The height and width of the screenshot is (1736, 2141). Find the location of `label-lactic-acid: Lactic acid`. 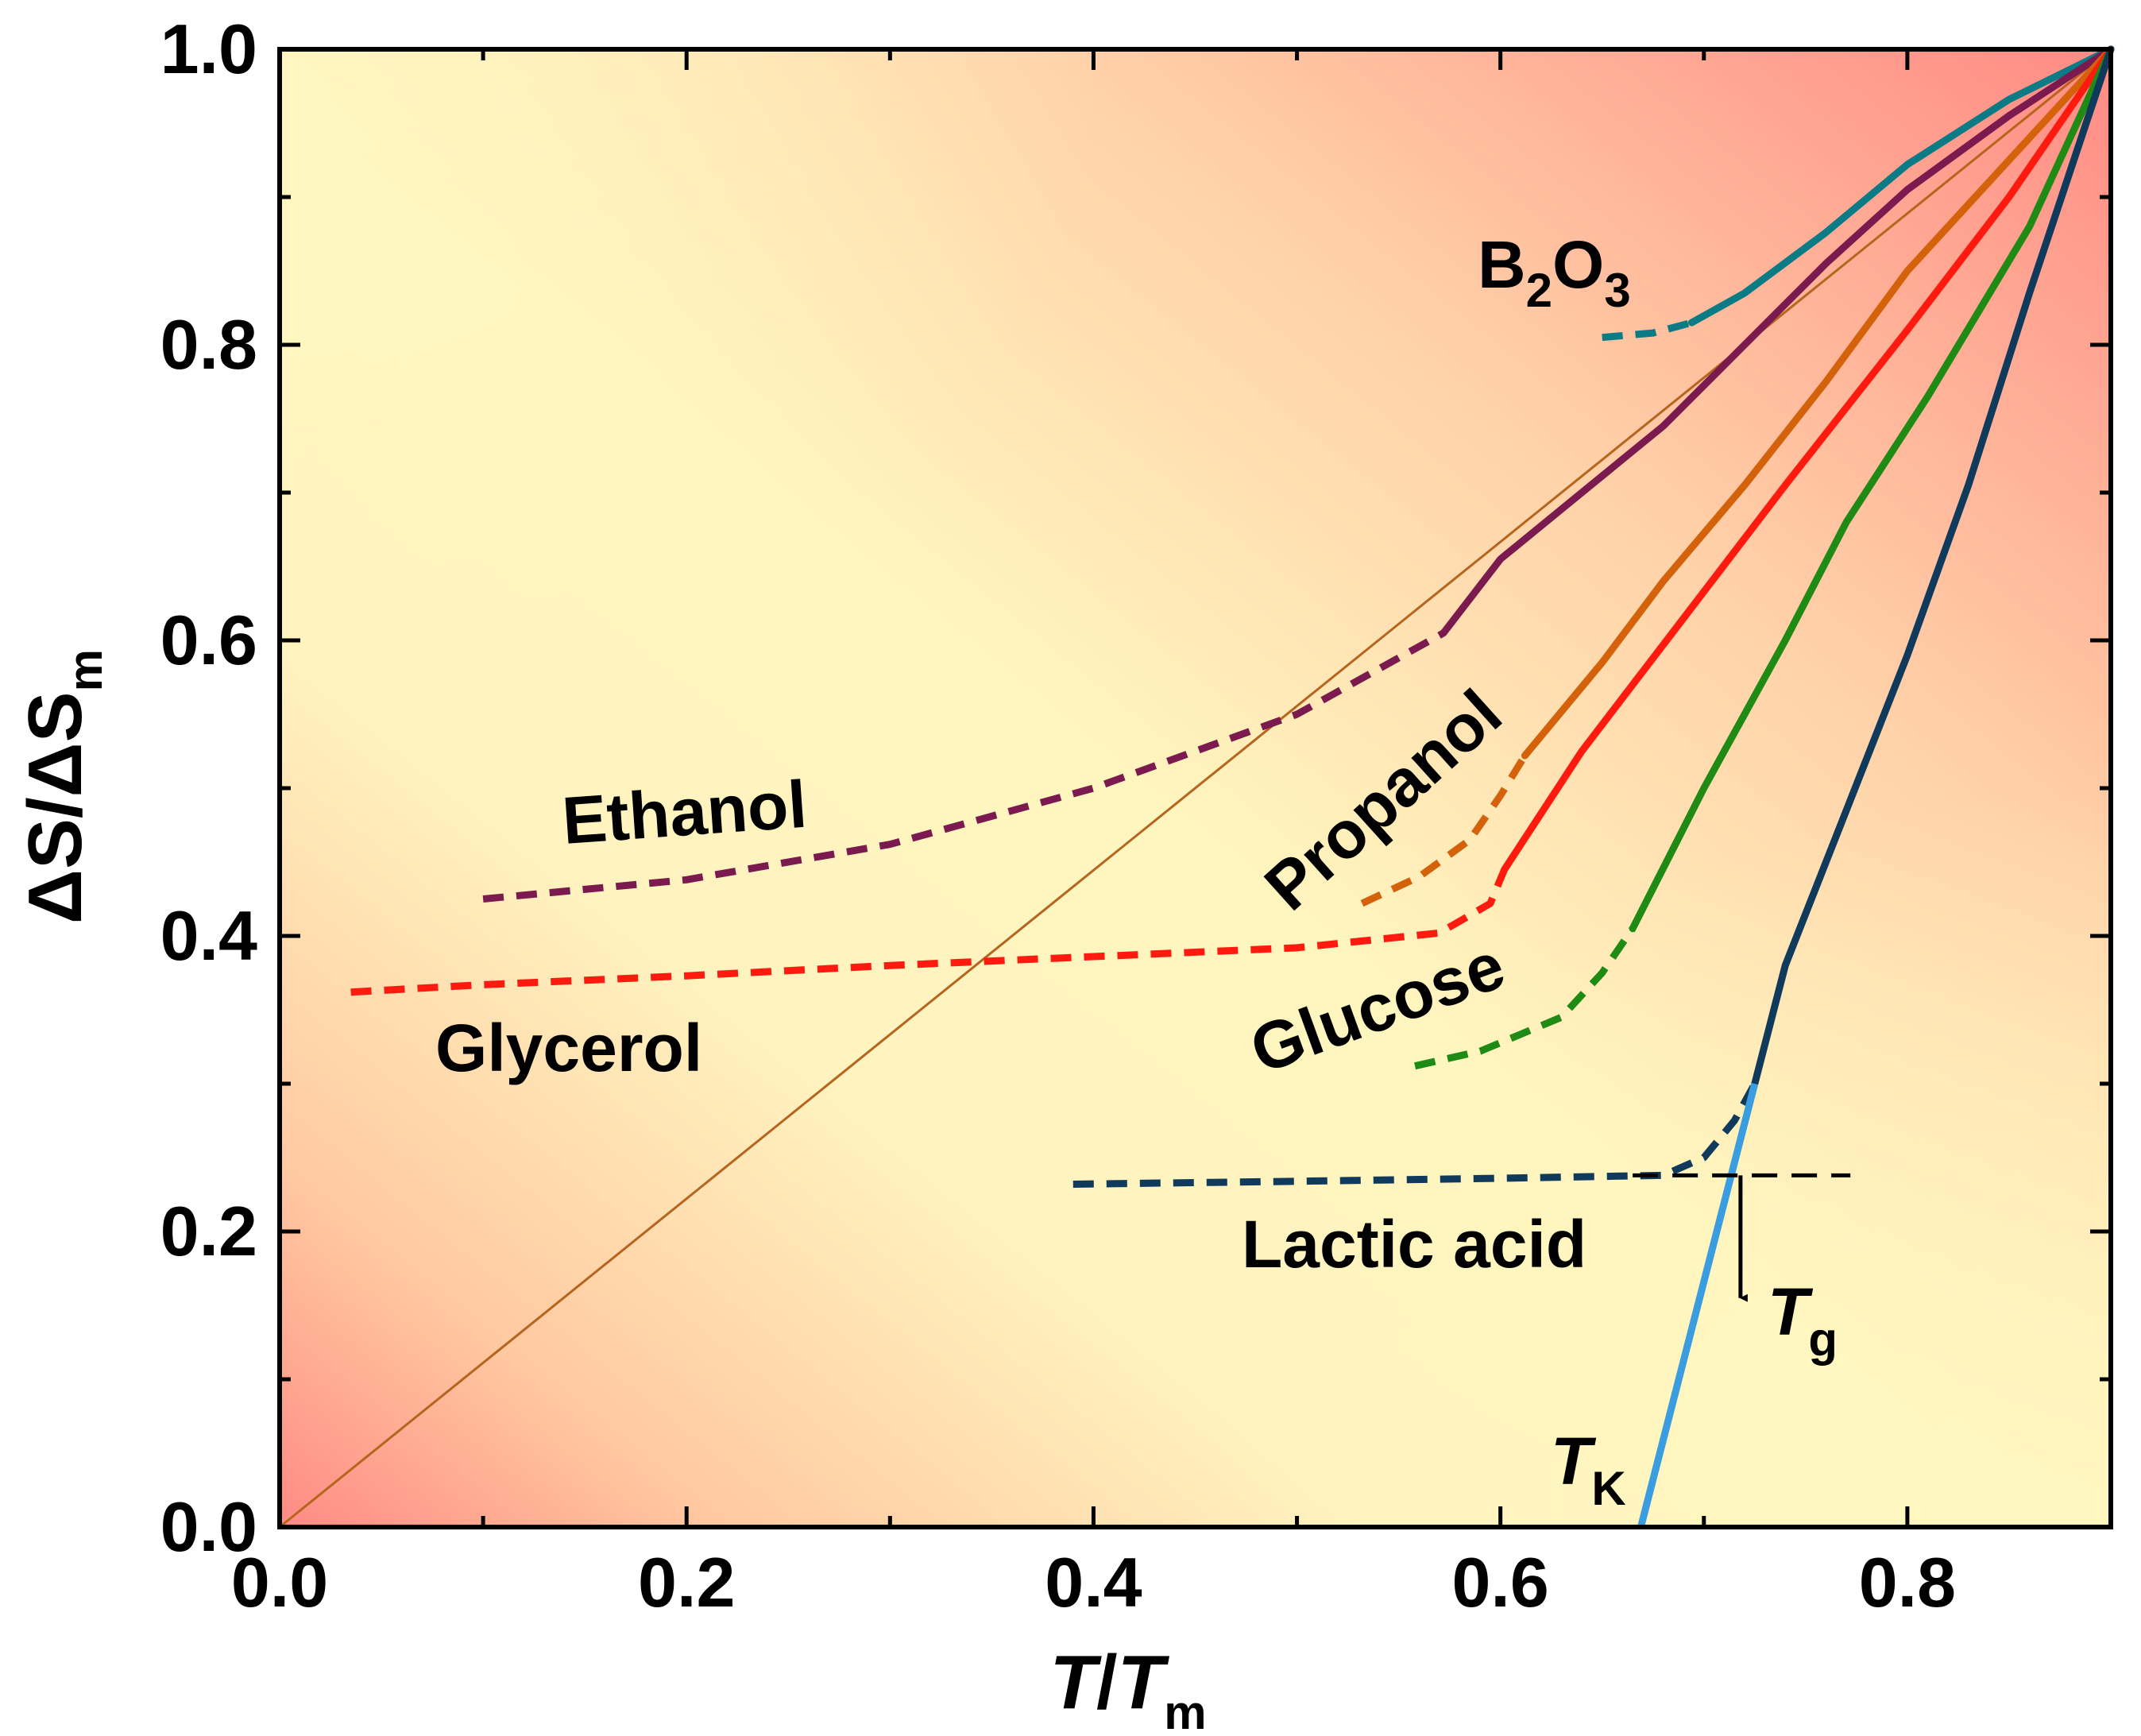

label-lactic-acid: Lactic acid is located at coordinates (1414, 1244).